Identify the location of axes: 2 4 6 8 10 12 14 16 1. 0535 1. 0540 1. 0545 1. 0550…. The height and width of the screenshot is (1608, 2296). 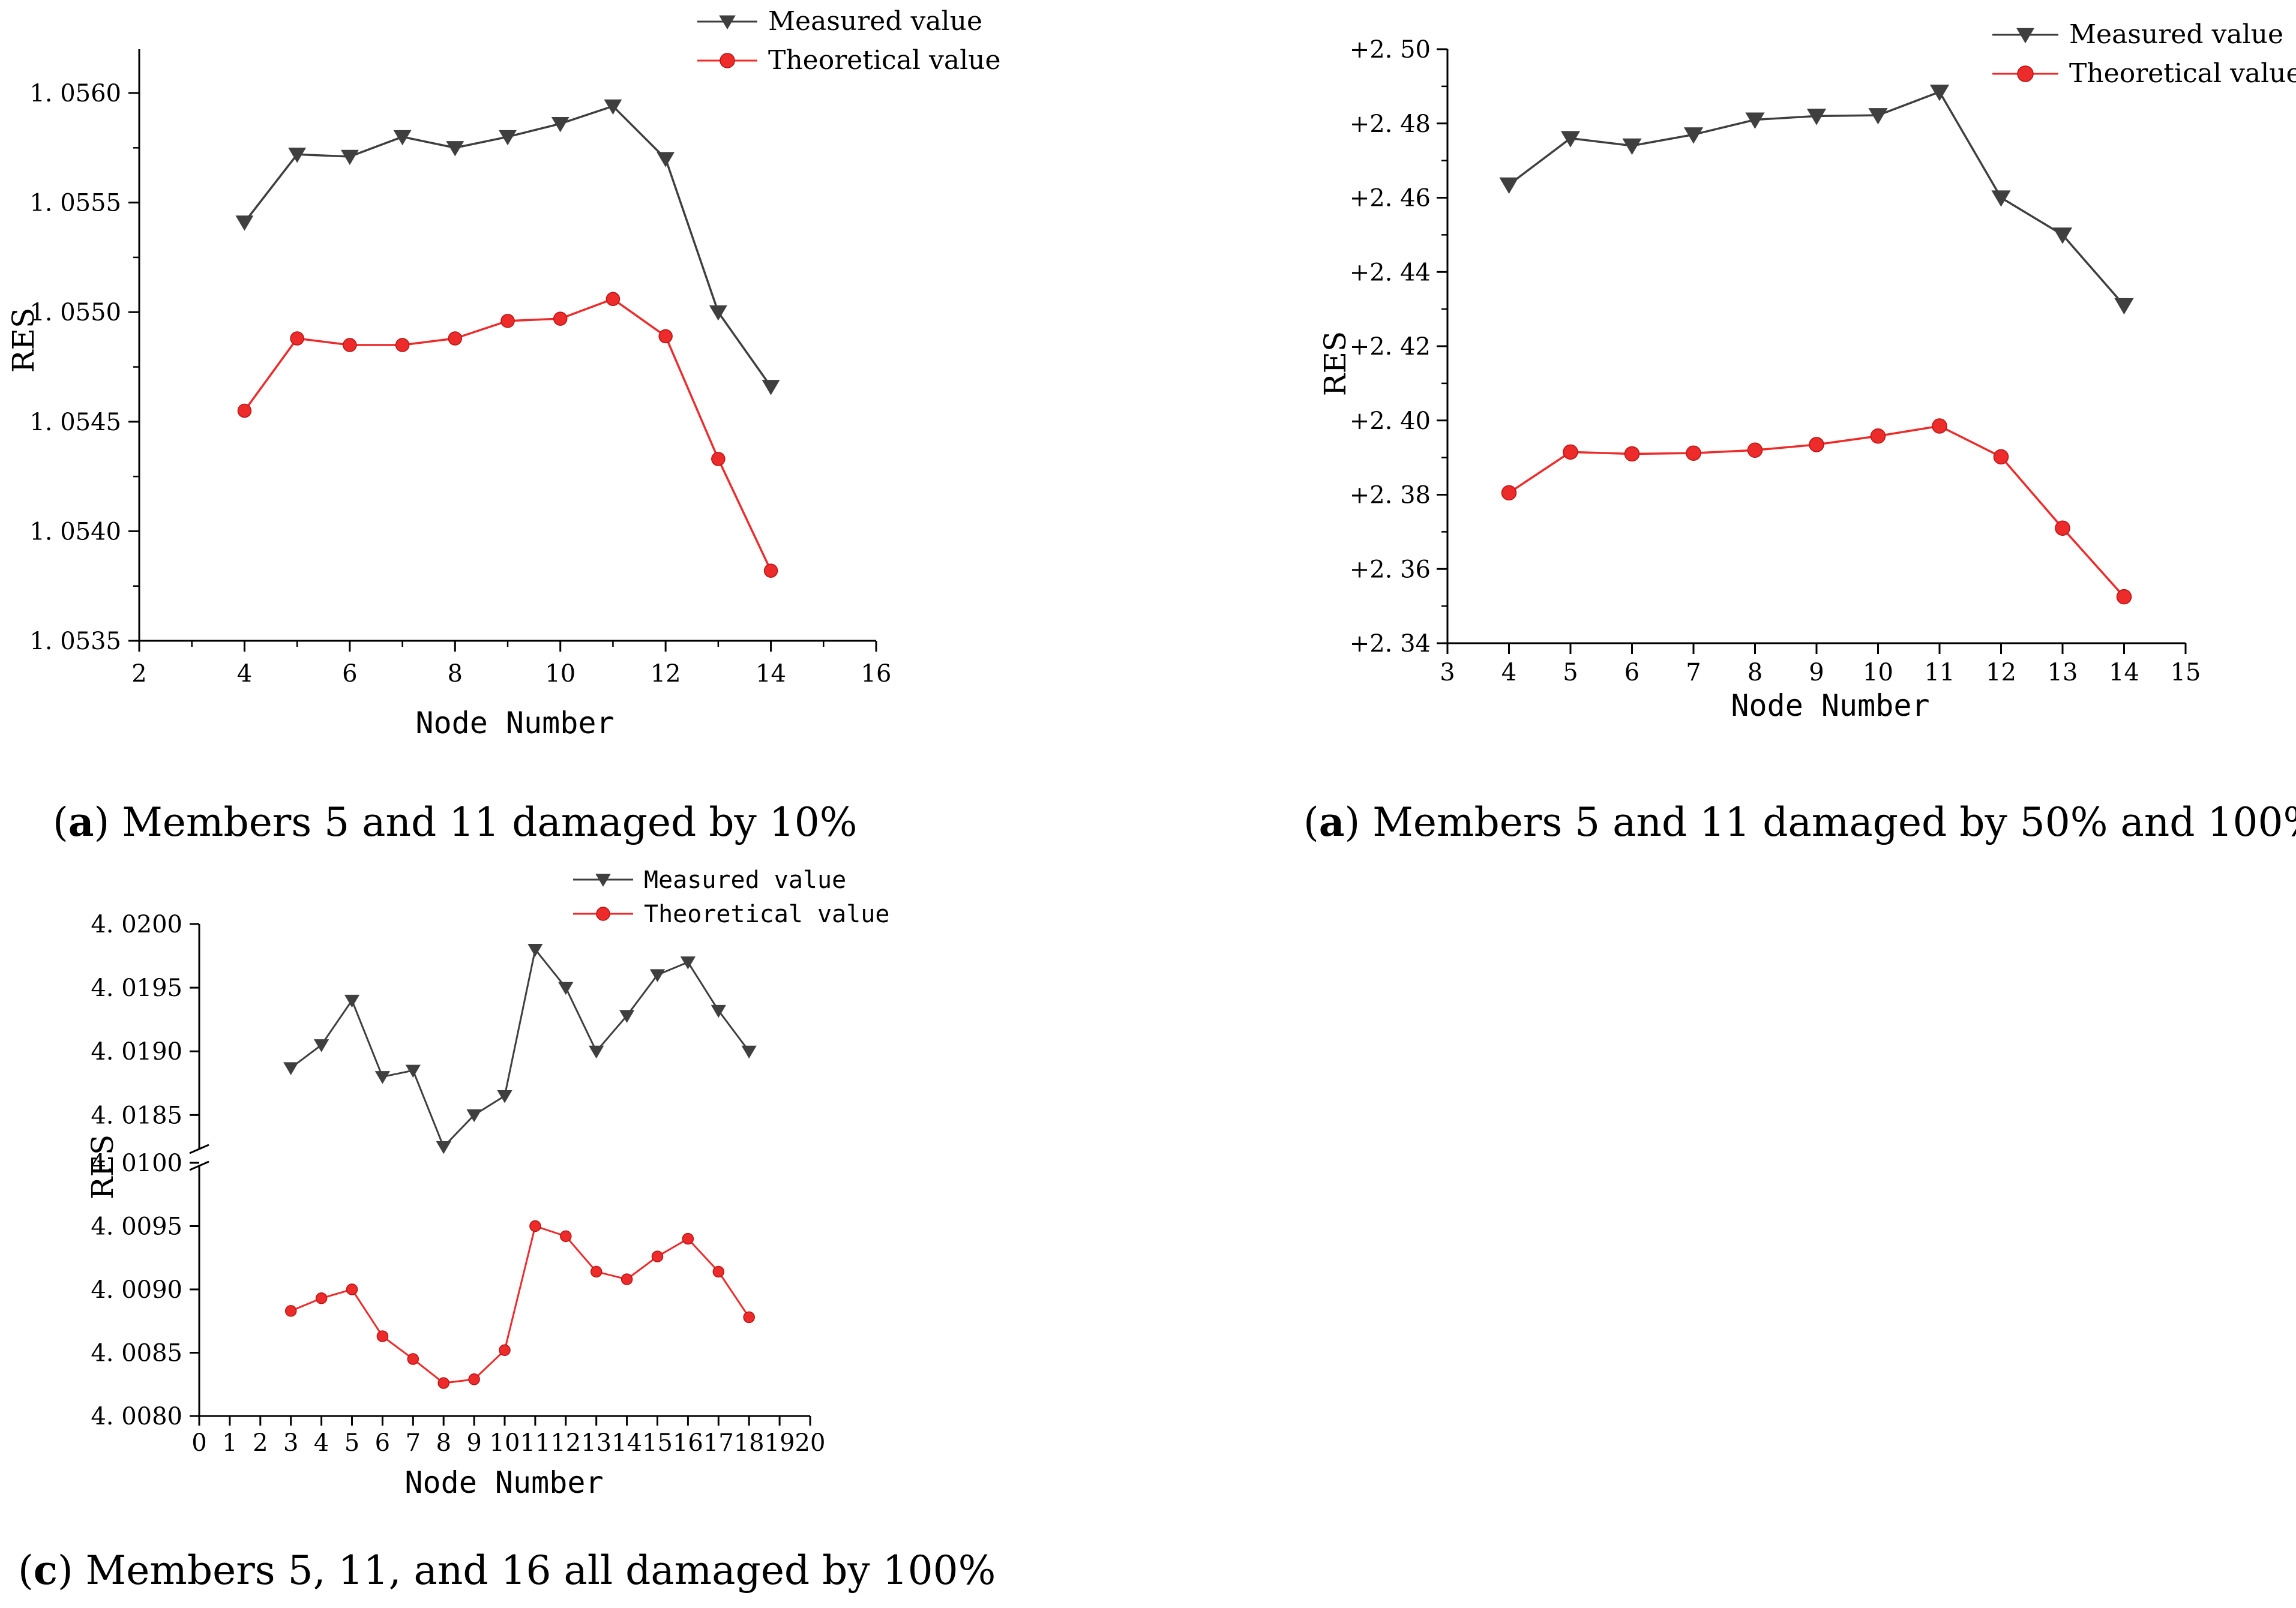
(460, 369).